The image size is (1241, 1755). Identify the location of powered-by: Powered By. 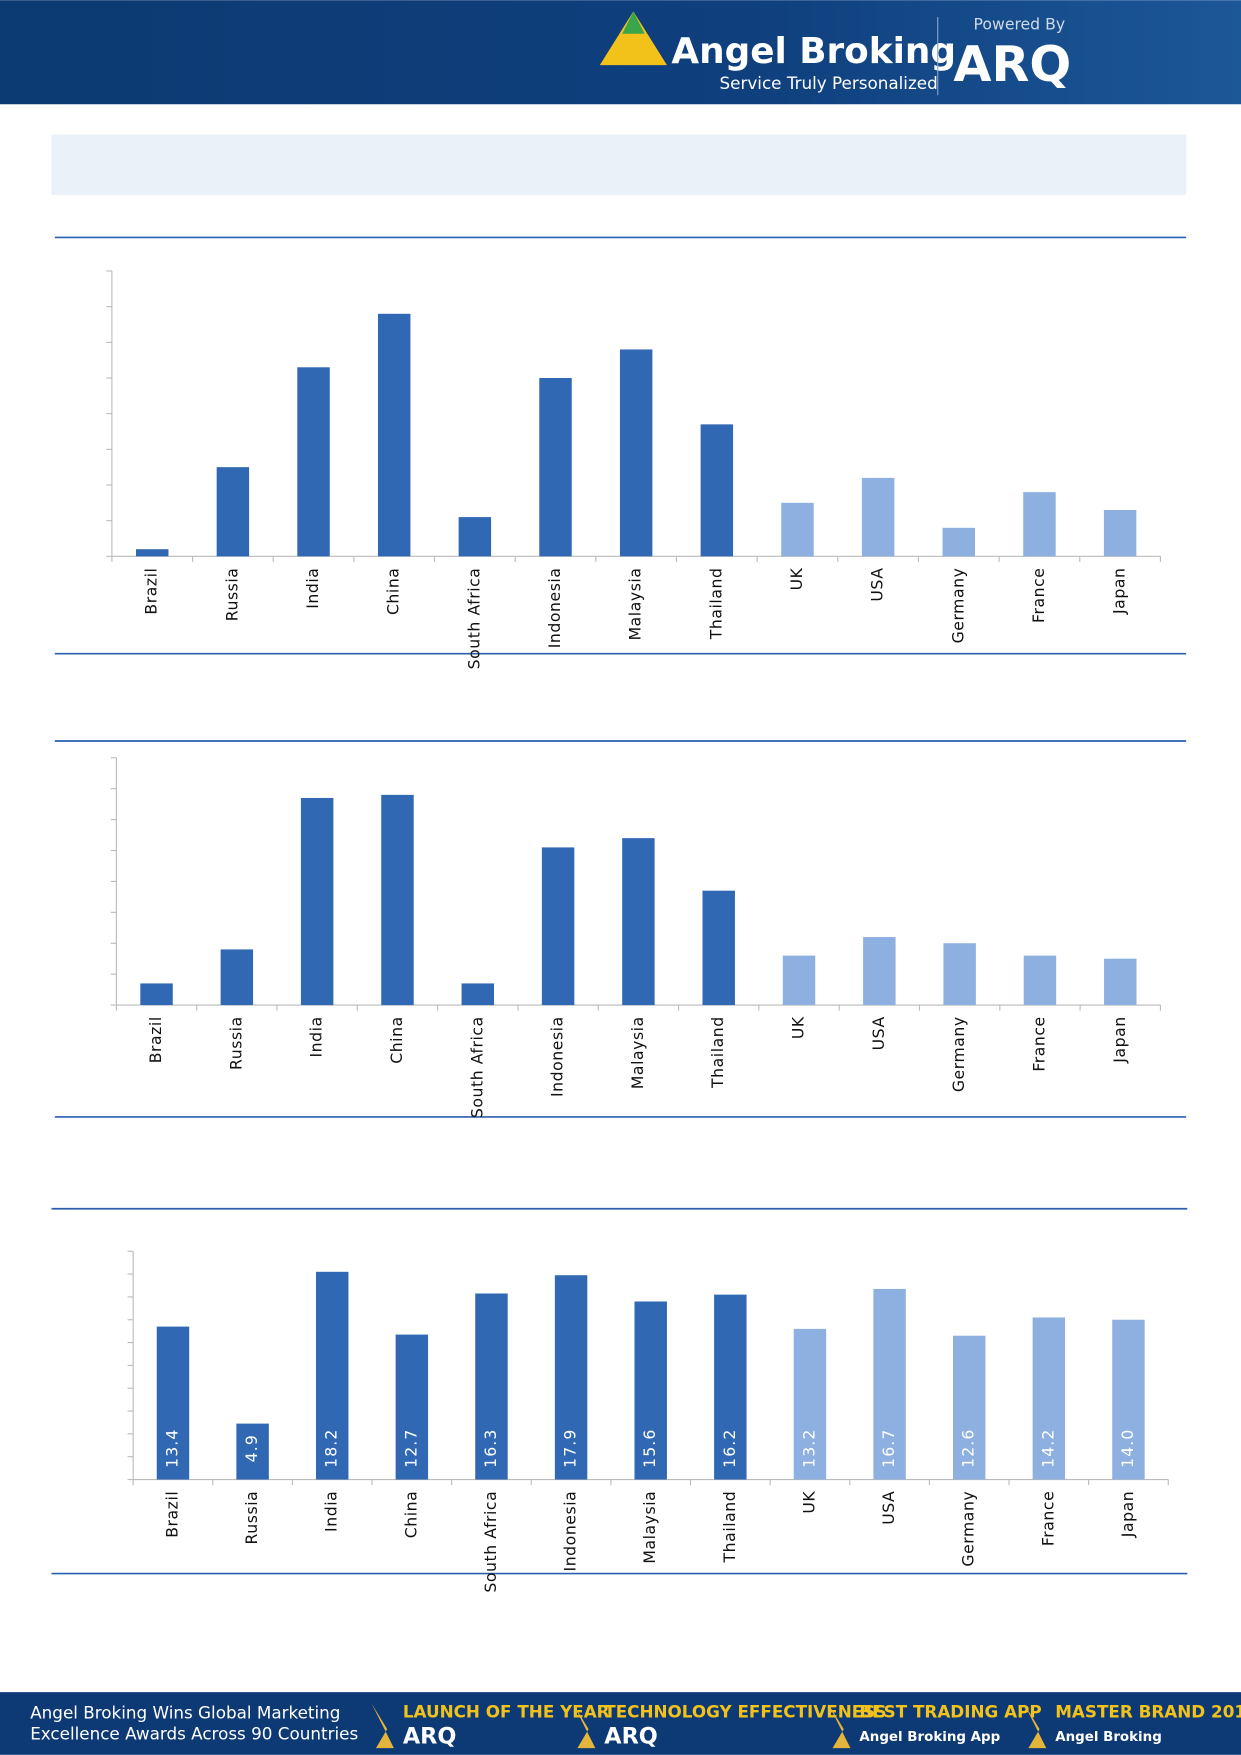
(1020, 23).